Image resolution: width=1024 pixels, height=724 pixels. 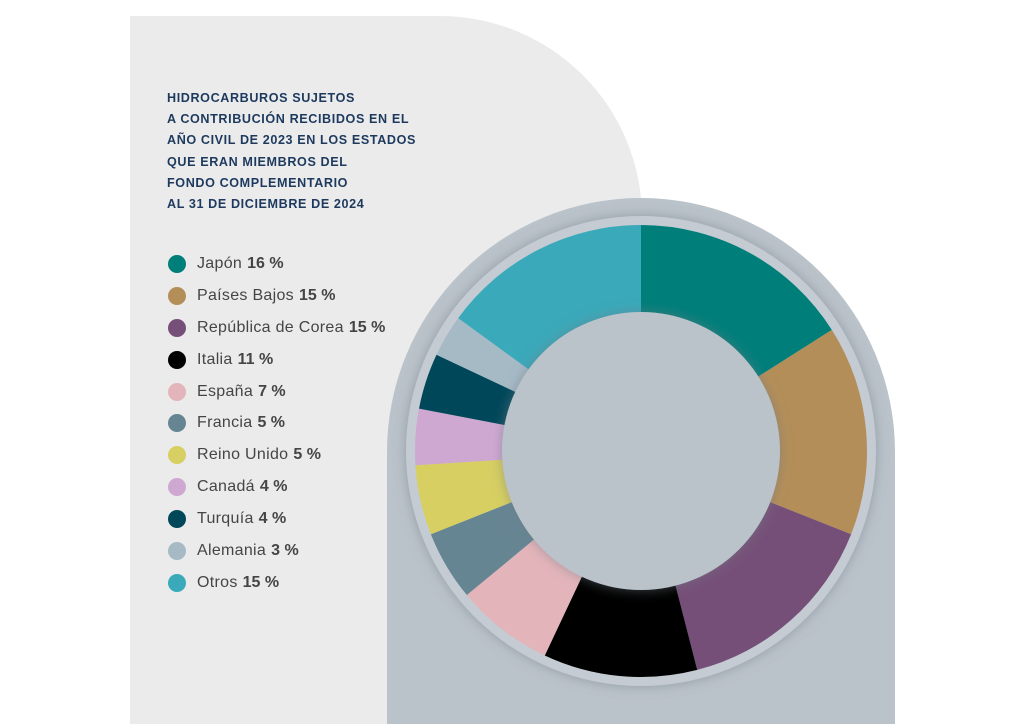 I want to click on legend-item: Reino Unido 5 %, so click(x=276, y=455).